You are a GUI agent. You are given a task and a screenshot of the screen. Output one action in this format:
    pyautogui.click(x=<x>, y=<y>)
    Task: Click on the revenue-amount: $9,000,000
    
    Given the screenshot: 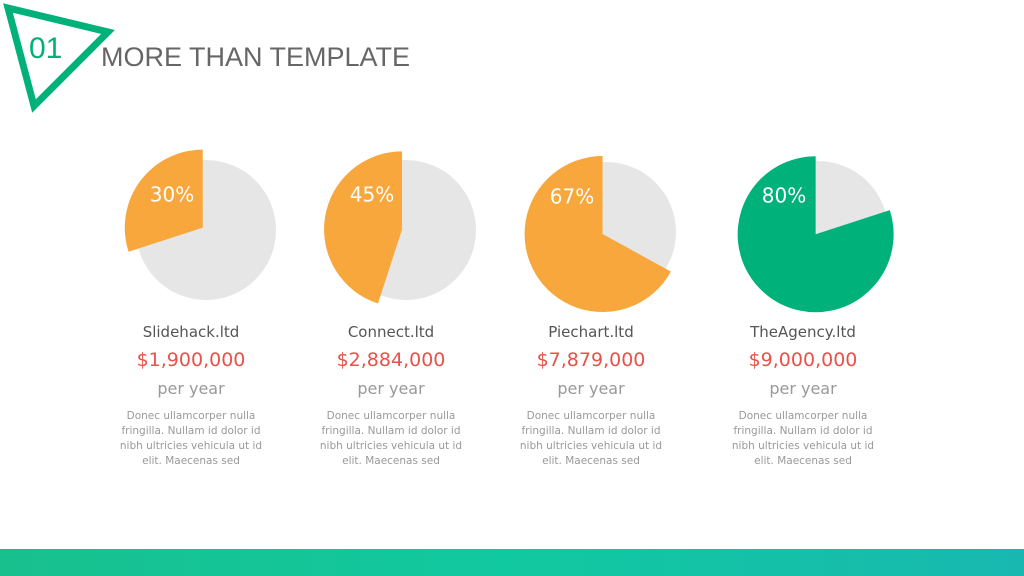 What is the action you would take?
    pyautogui.click(x=803, y=360)
    